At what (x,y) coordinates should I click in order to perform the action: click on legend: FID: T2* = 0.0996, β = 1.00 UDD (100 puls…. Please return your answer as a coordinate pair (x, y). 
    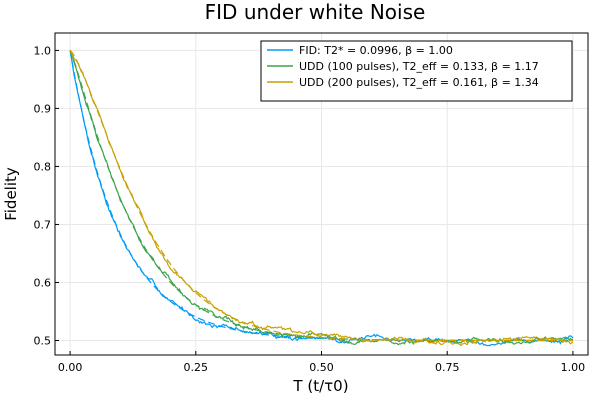
    Looking at the image, I should click on (416, 71).